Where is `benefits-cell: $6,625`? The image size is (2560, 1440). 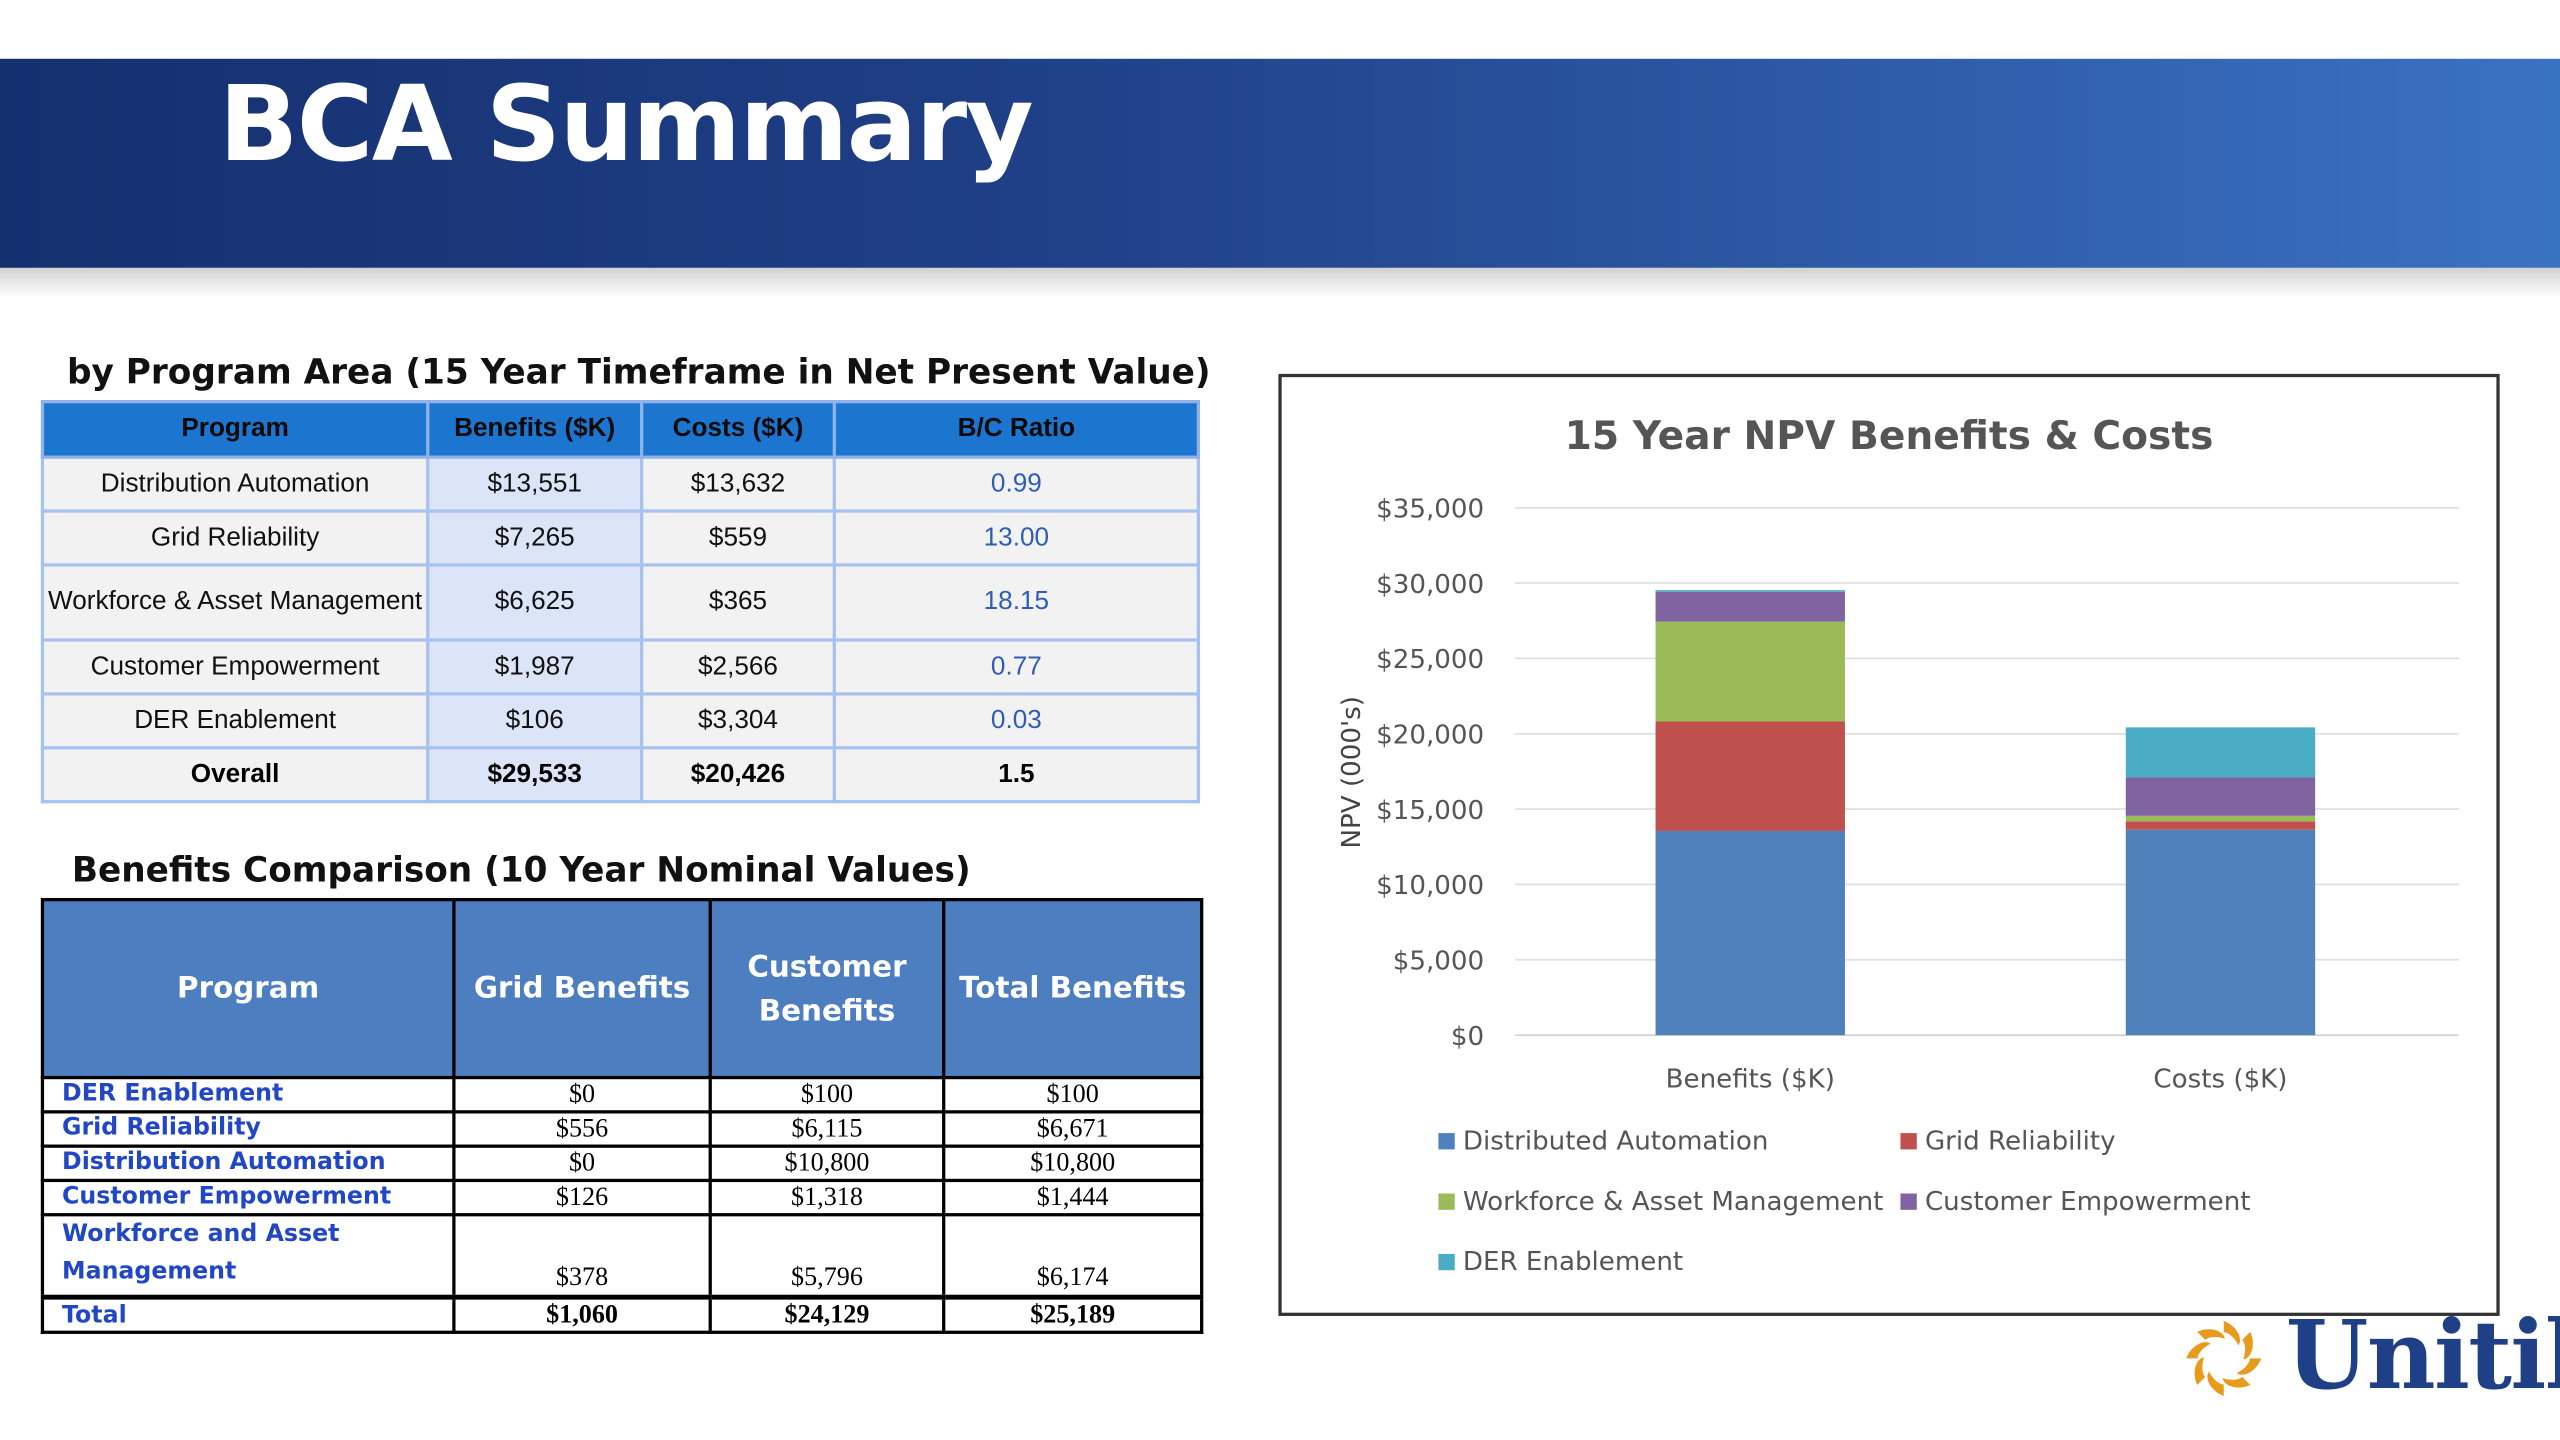
benefits-cell: $6,625 is located at coordinates (535, 602).